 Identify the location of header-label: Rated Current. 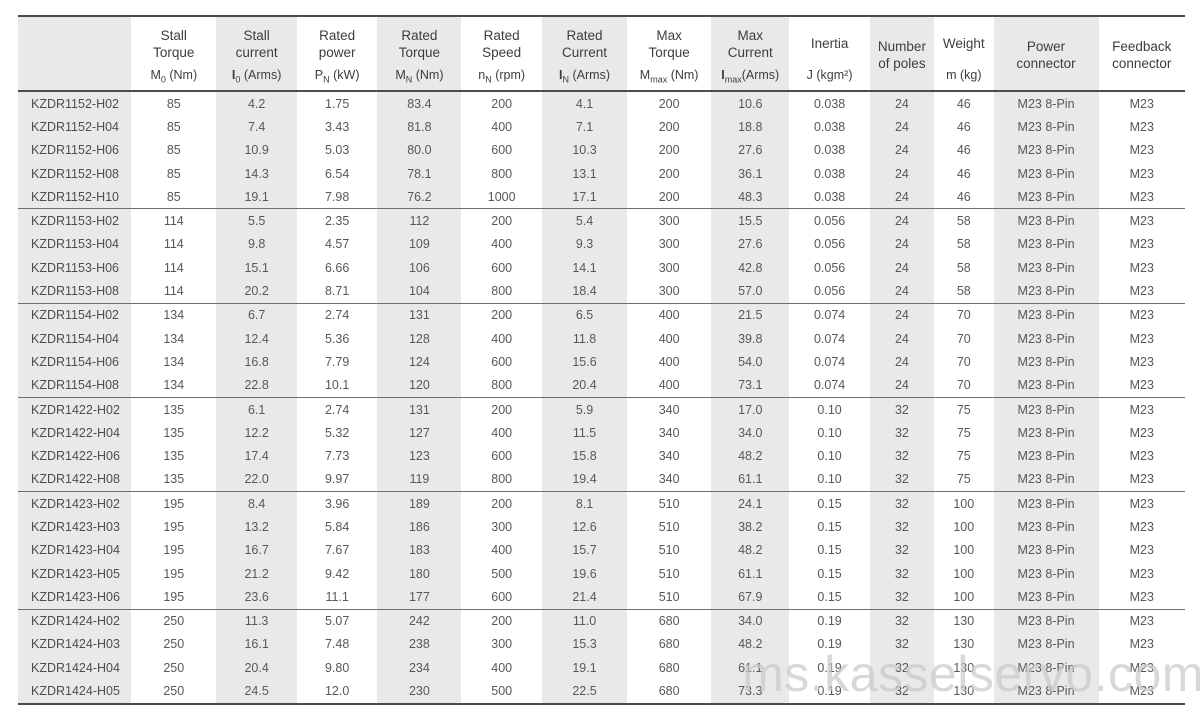
(585, 44).